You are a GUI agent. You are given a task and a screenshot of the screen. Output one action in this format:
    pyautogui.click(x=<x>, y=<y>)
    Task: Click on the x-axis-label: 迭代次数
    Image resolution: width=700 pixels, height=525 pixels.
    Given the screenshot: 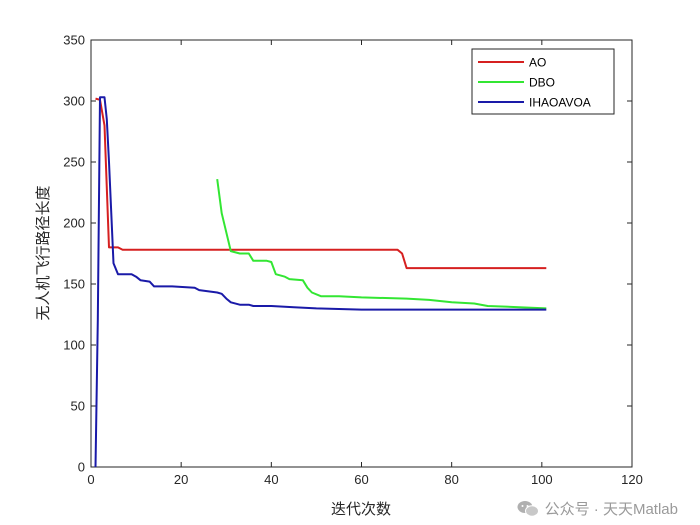 What is the action you would take?
    pyautogui.click(x=361, y=509)
    